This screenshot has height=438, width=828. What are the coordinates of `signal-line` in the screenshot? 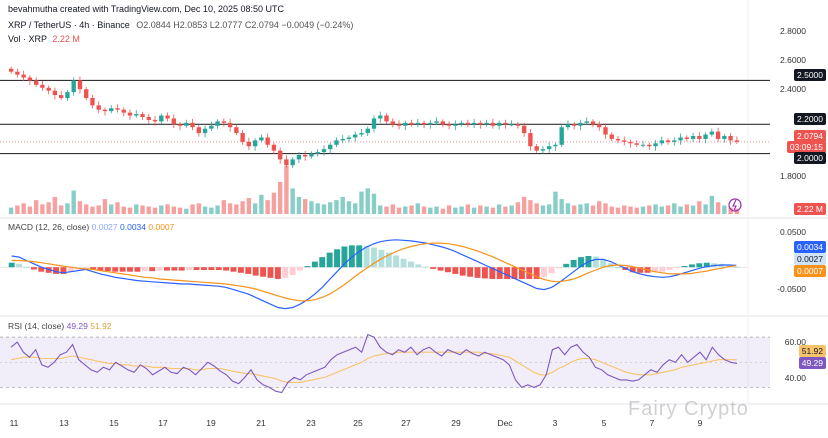 It's located at (374, 272).